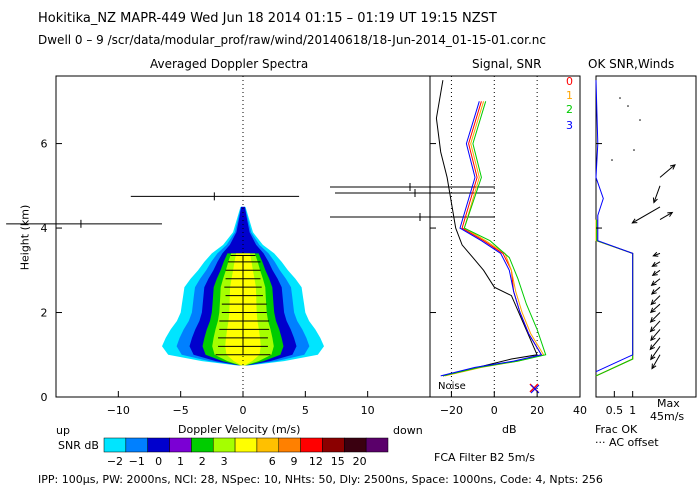 This screenshot has width=700, height=500. I want to click on colorbar: −2 −1 0 1 2 3 6 9 12 15 20, so click(246, 452).